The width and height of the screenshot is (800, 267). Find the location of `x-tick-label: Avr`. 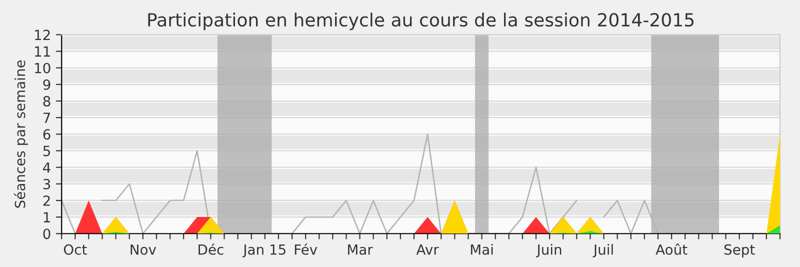

x-tick-label: Avr is located at coordinates (427, 249).